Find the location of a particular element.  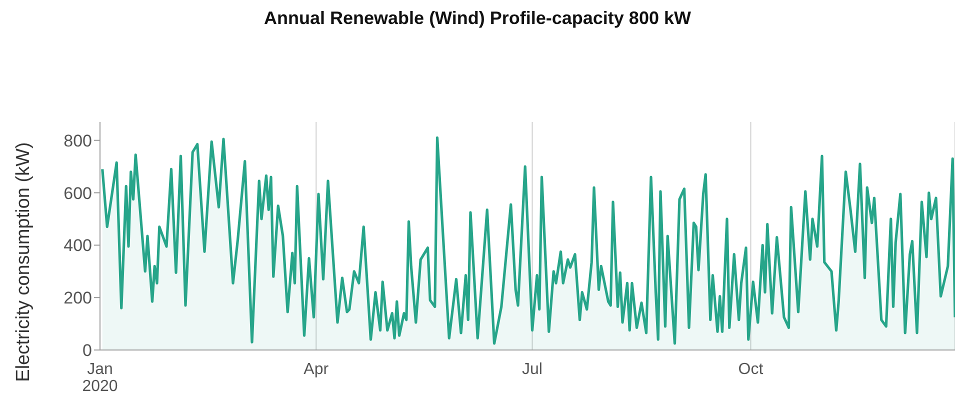

y-tick-label: 800 is located at coordinates (78, 140).